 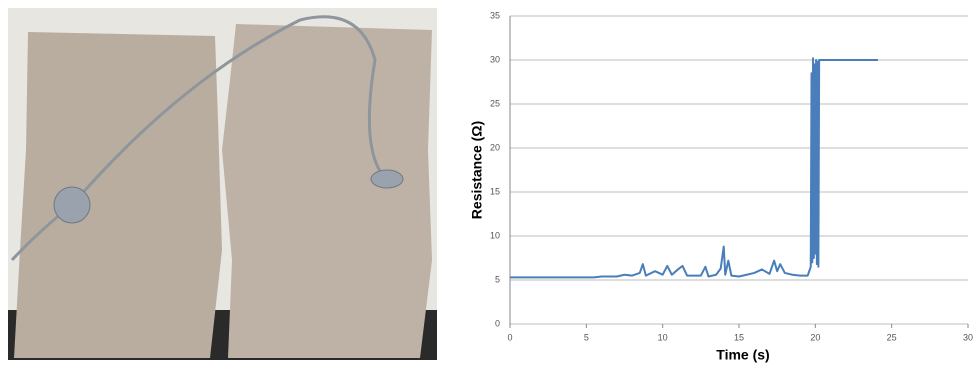 What do you see at coordinates (495, 59) in the screenshot?
I see `y-tick-label: 30` at bounding box center [495, 59].